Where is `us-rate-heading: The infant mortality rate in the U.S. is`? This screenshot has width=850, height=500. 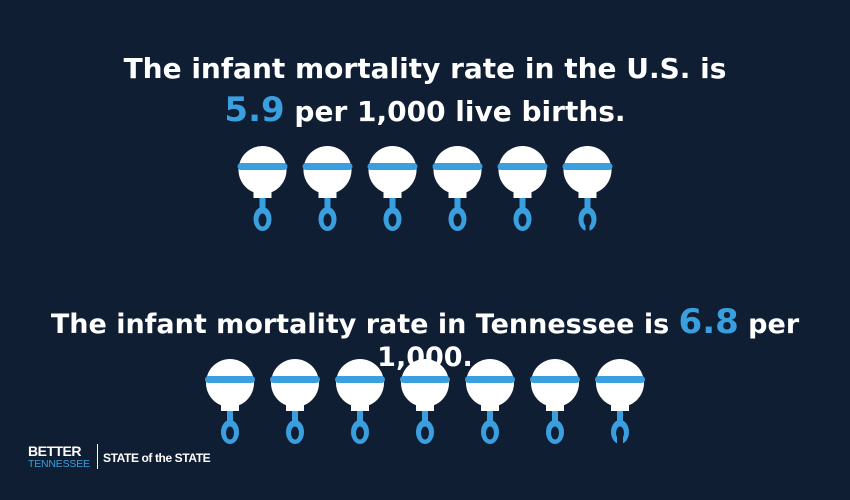
us-rate-heading: The infant mortality rate in the U.S. is is located at coordinates (425, 68).